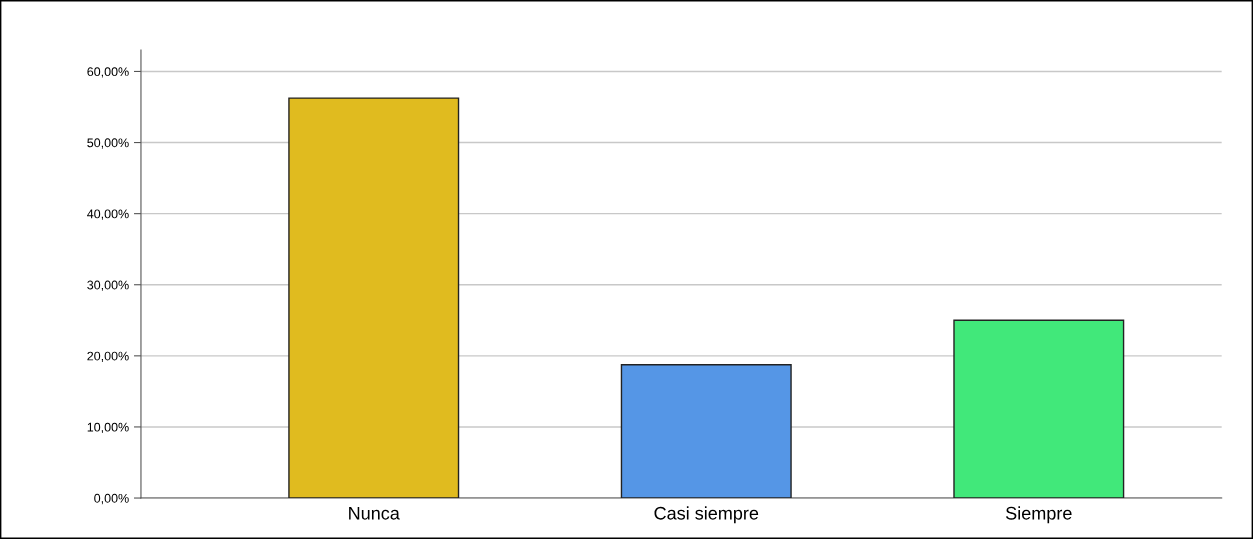  I want to click on y-tick-label: 40,00%, so click(108, 214).